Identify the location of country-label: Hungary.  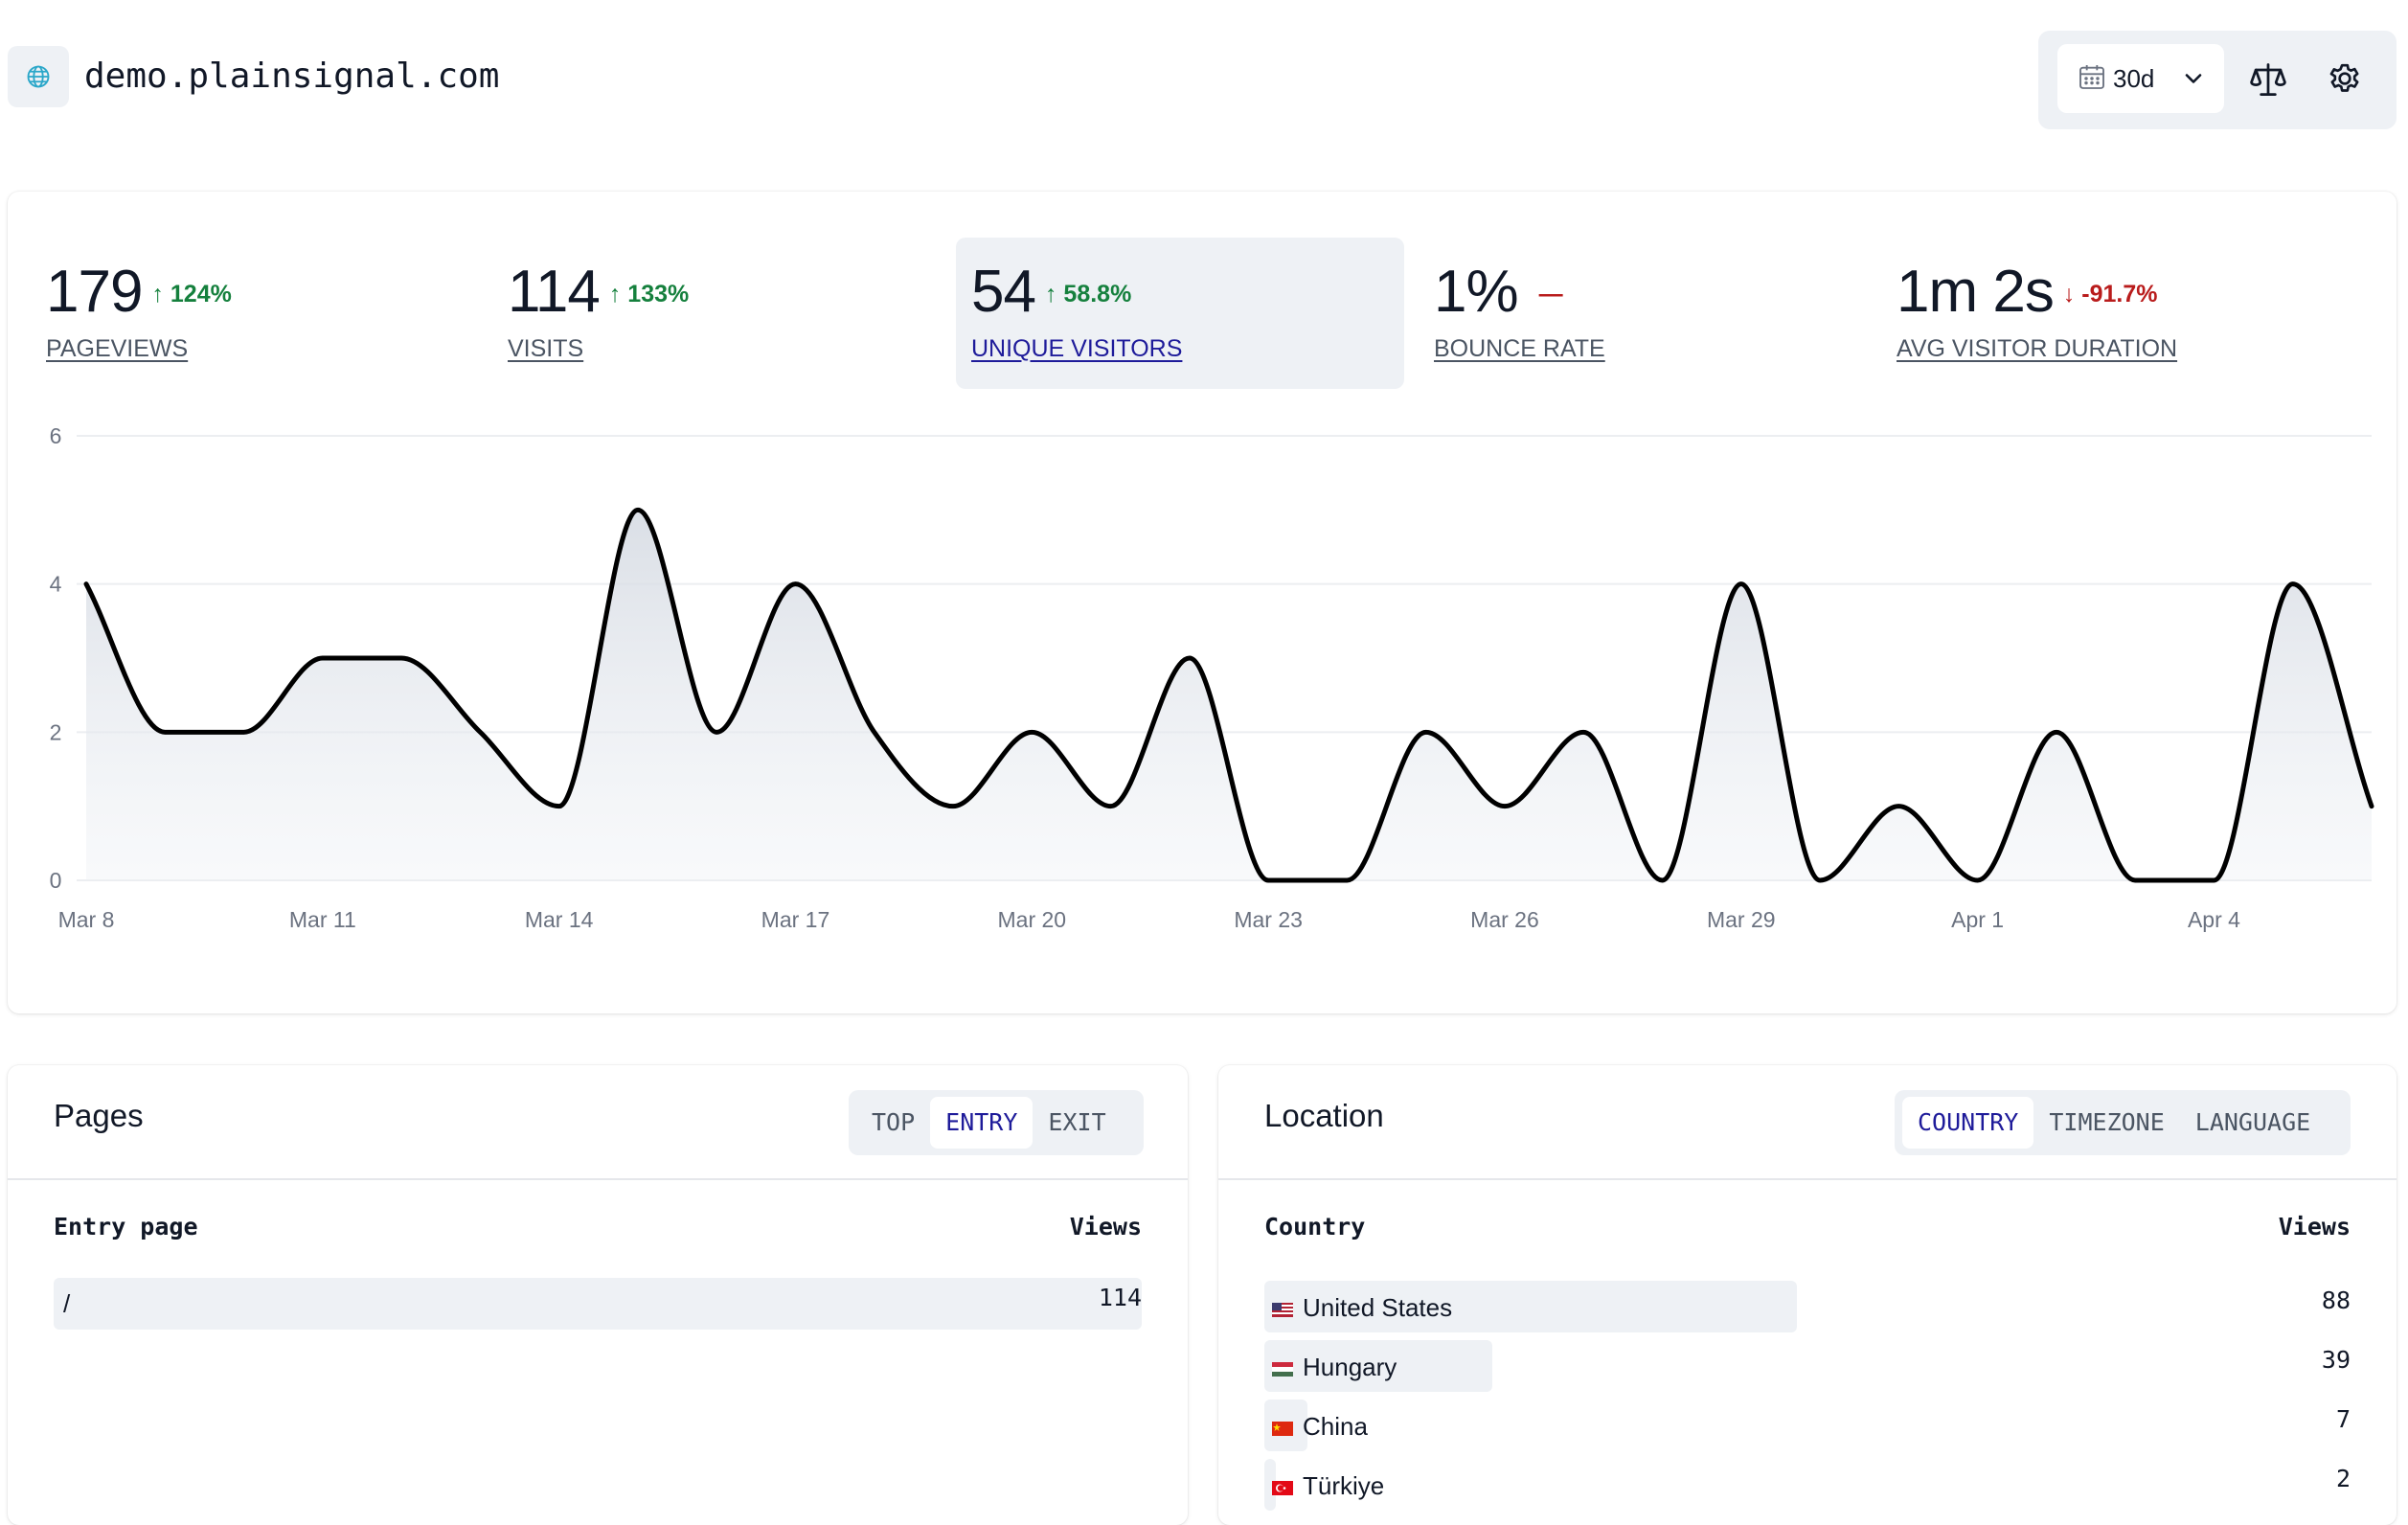
(1350, 1367).